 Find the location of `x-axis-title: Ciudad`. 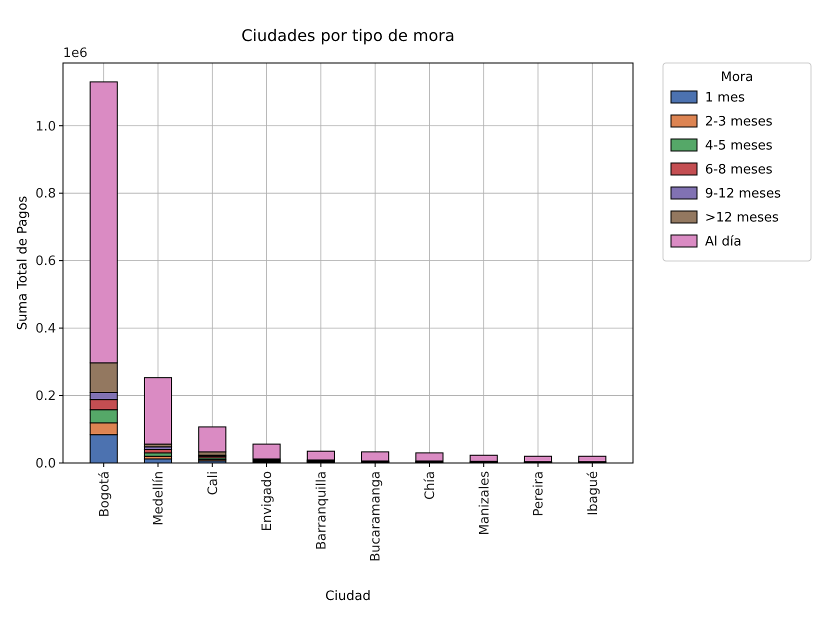

x-axis-title: Ciudad is located at coordinates (348, 596).